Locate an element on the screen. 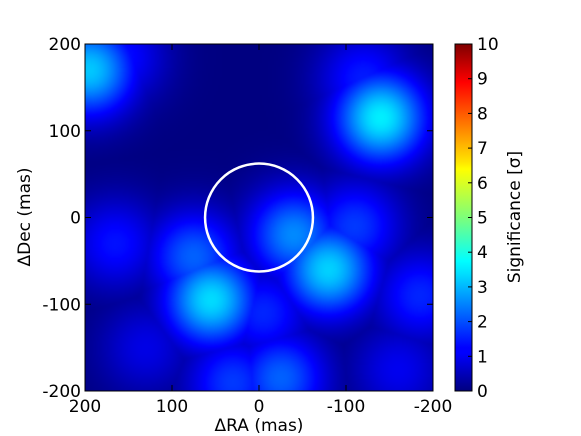  x-tick-label: 0 is located at coordinates (259, 407).